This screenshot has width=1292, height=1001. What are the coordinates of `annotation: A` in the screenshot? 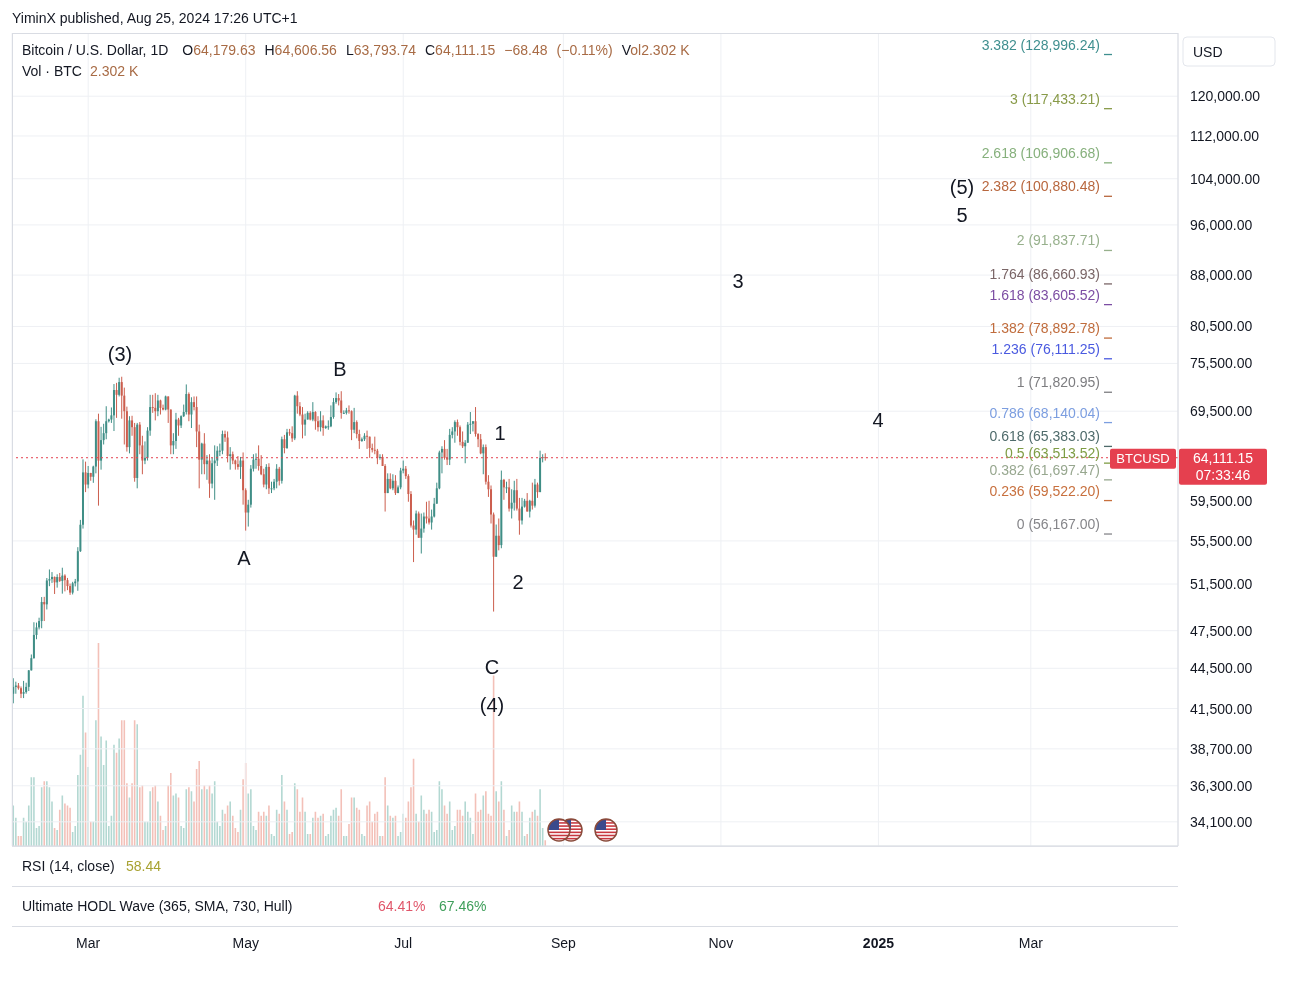 It's located at (244, 558).